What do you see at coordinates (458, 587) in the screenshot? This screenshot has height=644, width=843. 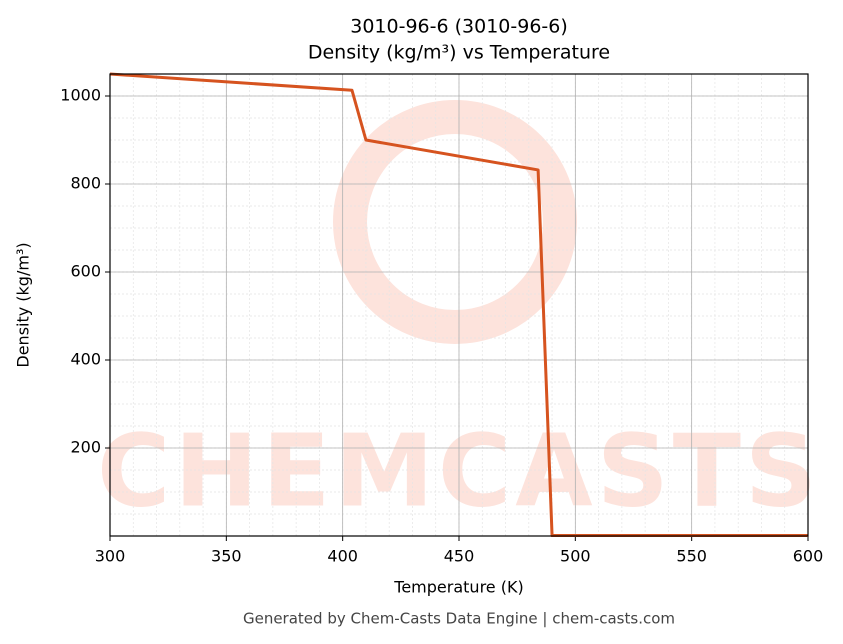 I see `x-axis-label: Temperature (K)` at bounding box center [458, 587].